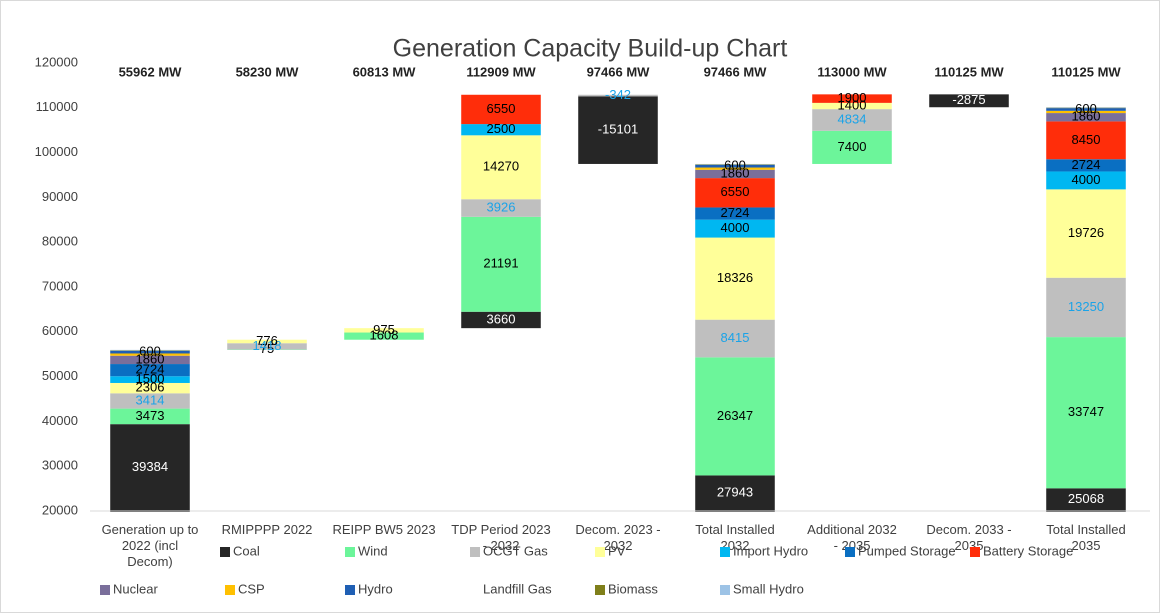 The width and height of the screenshot is (1160, 613). Describe the element at coordinates (768, 588) in the screenshot. I see `legend-label: Small Hydro` at that location.